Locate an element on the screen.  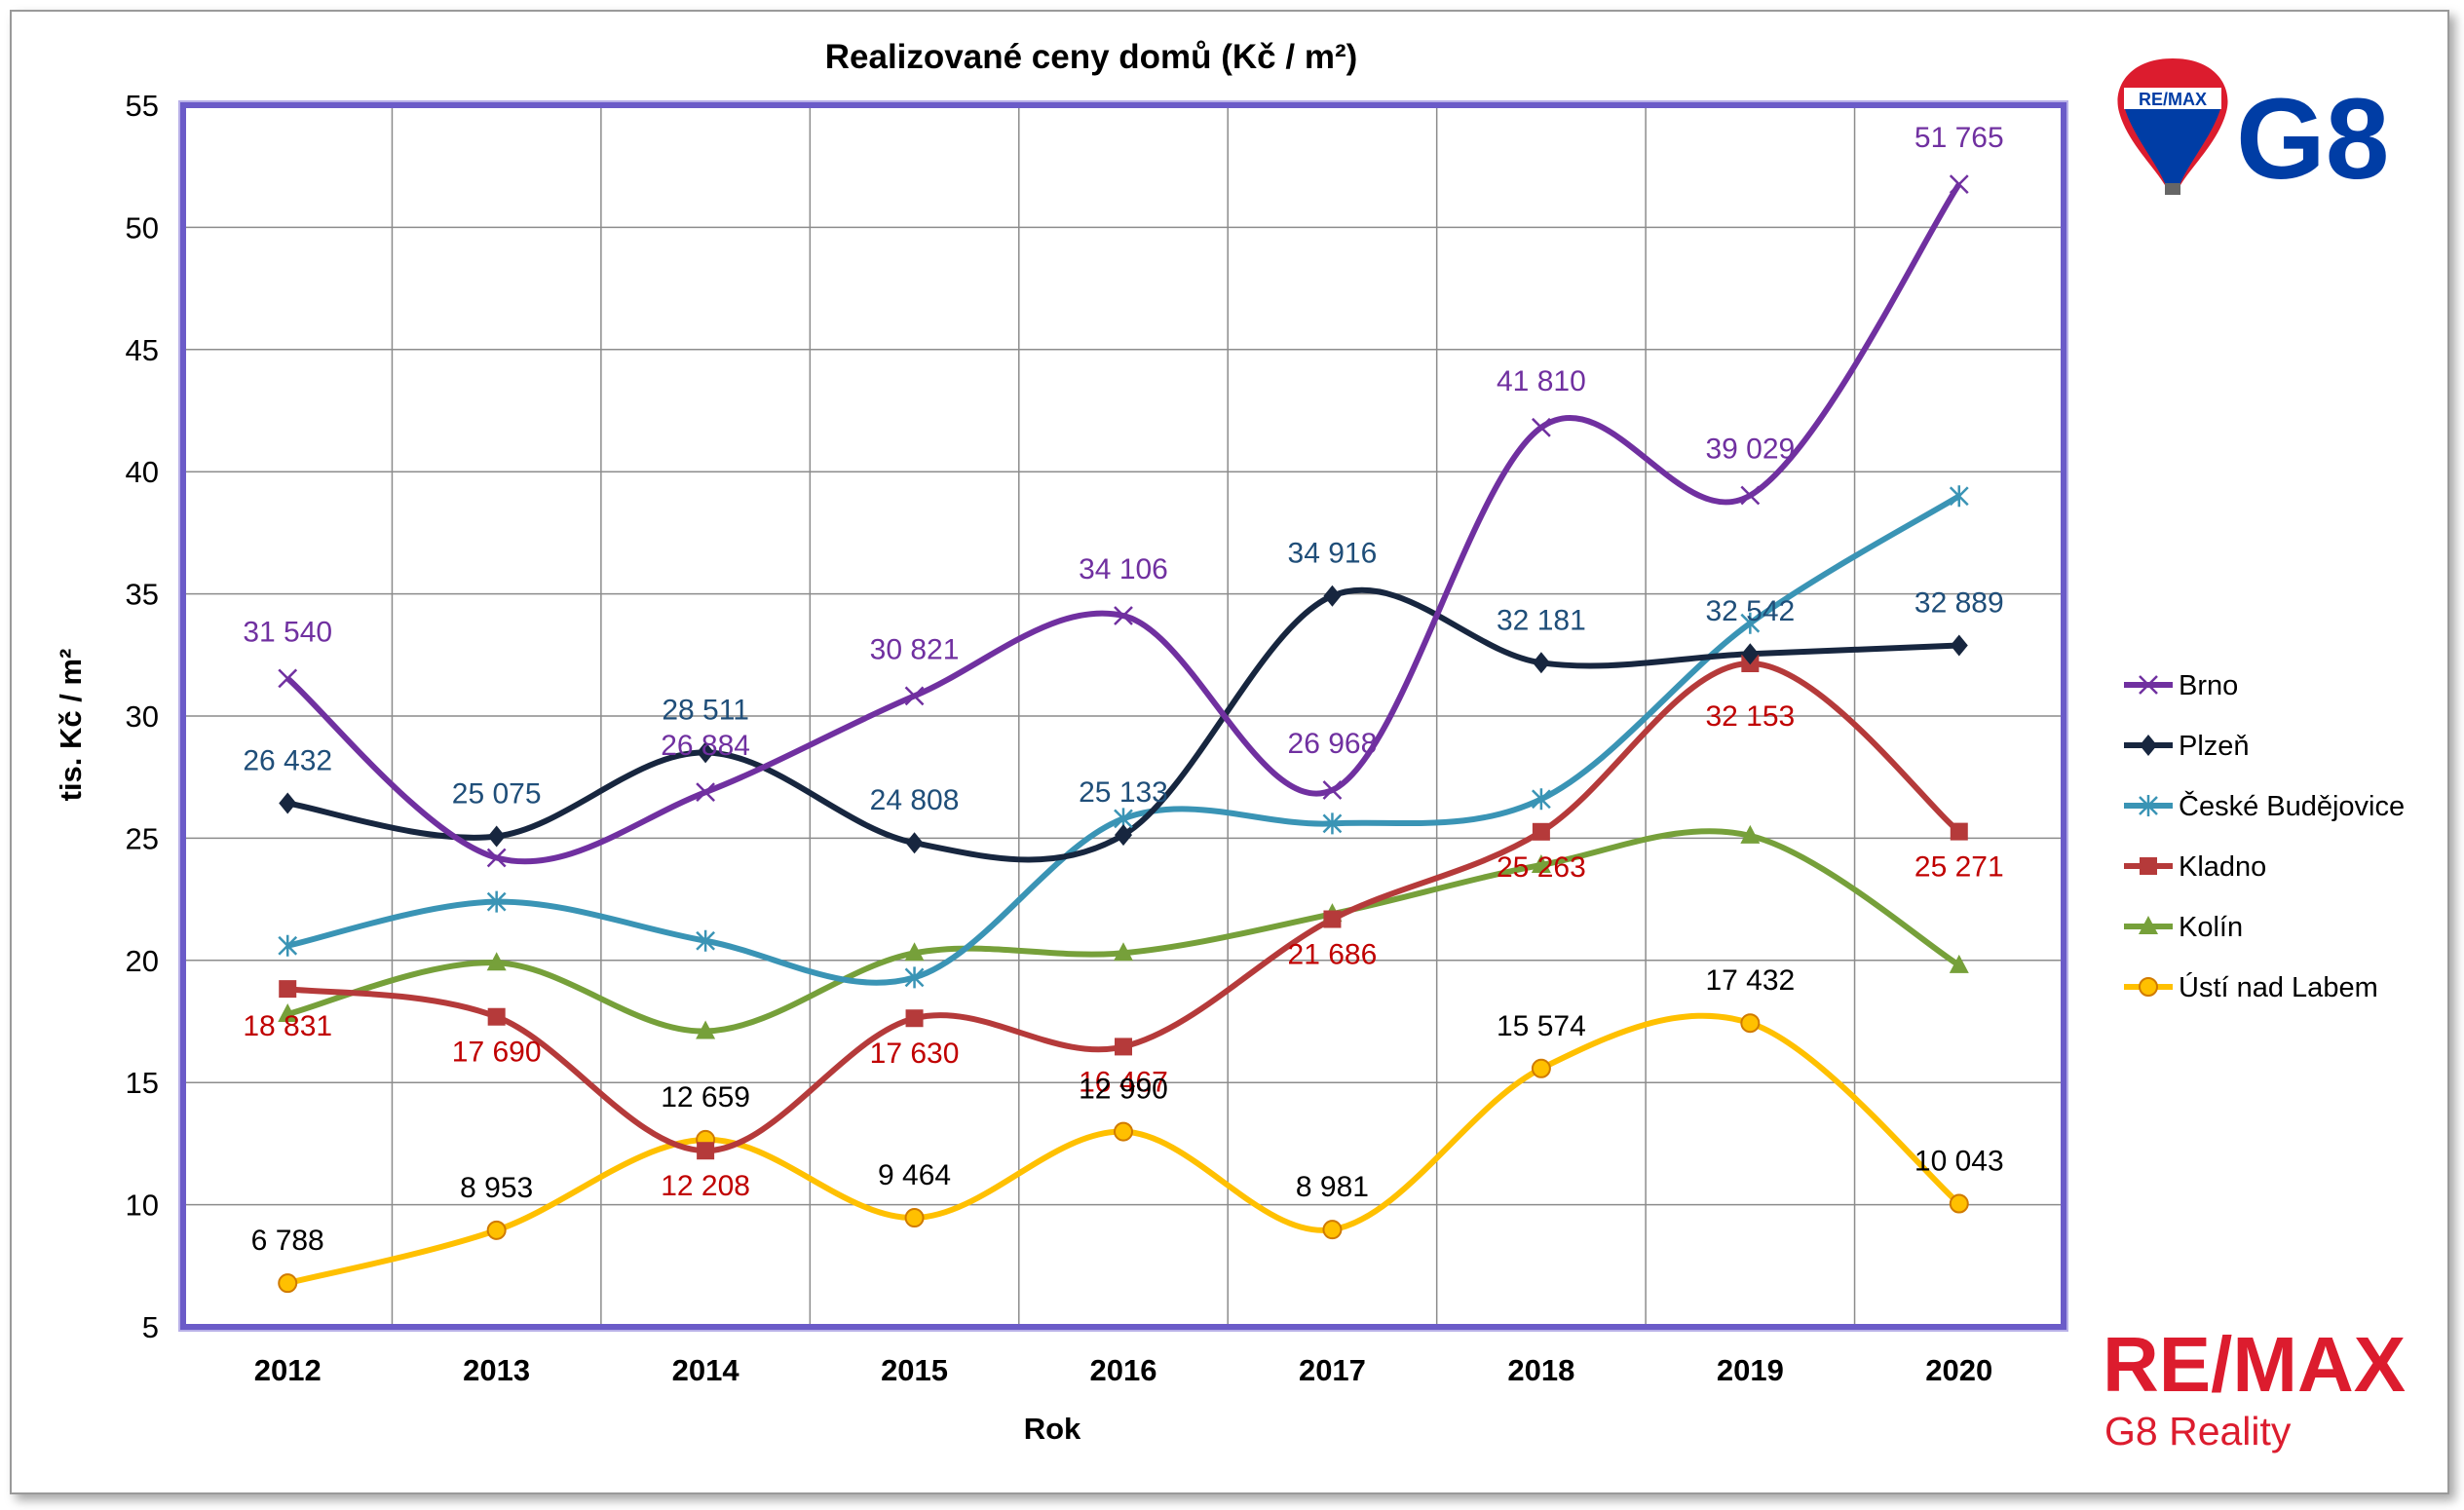
data-label: 17 432 is located at coordinates (1750, 980).